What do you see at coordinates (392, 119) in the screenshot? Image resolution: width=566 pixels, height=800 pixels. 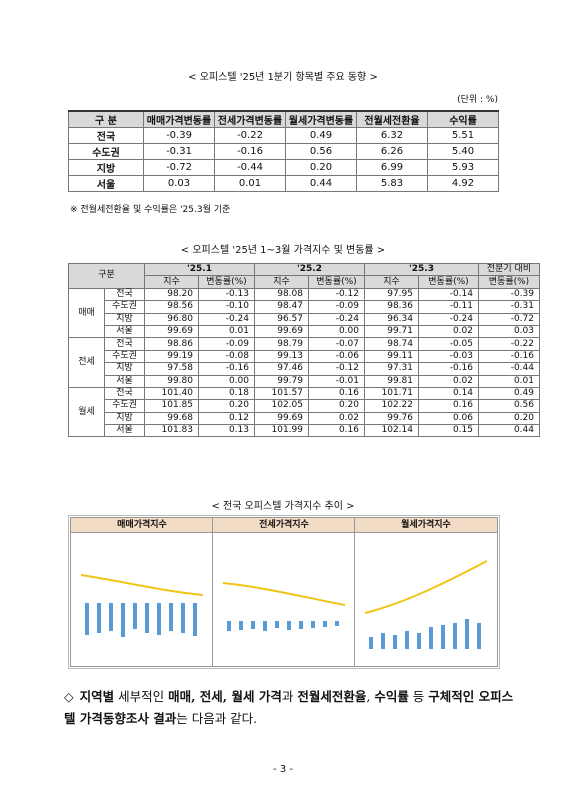 I see `header-cell: 전월세전환율` at bounding box center [392, 119].